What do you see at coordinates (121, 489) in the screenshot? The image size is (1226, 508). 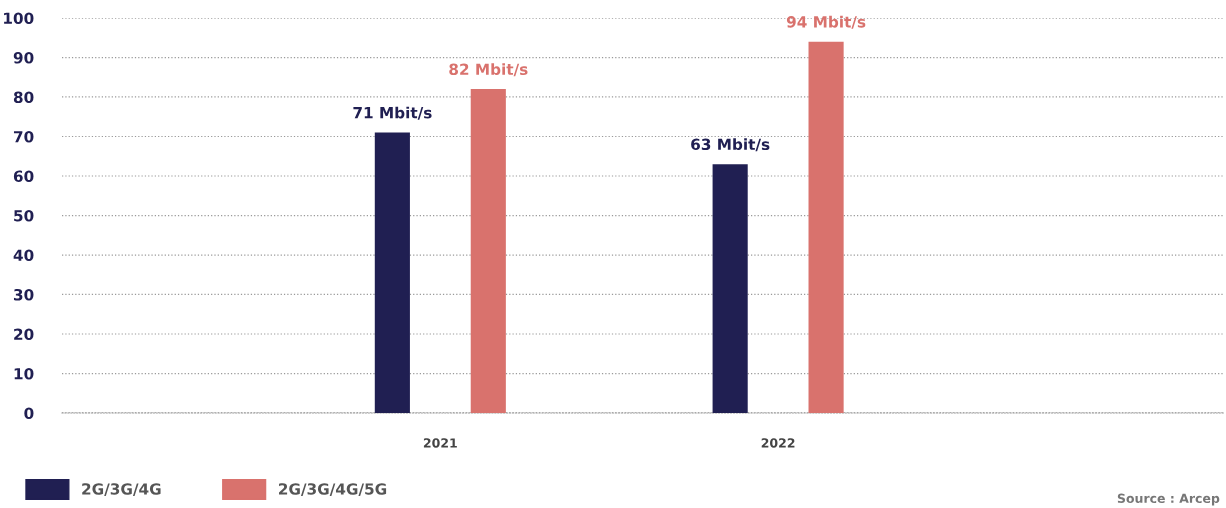 I see `legend-label: 2G/3G/4G` at bounding box center [121, 489].